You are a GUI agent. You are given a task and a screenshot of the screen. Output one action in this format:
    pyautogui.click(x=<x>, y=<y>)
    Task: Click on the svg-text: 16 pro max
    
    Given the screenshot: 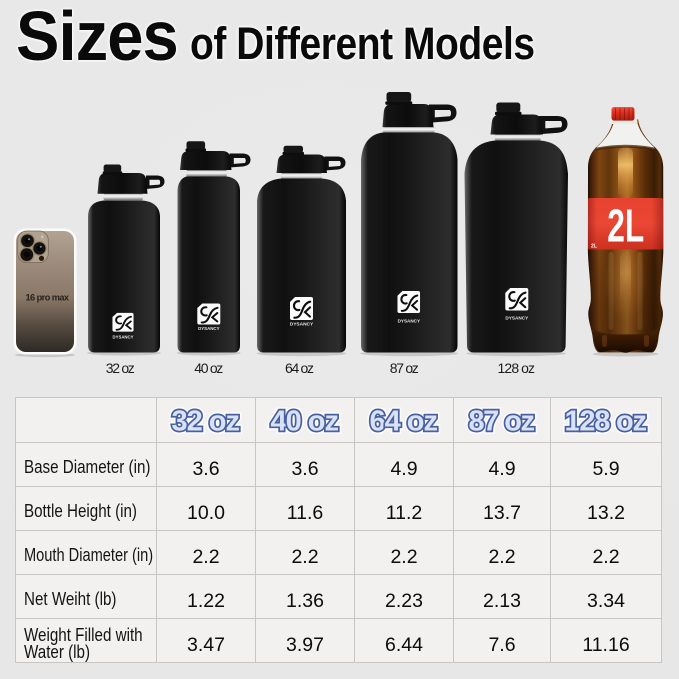 What is the action you would take?
    pyautogui.click(x=47, y=298)
    